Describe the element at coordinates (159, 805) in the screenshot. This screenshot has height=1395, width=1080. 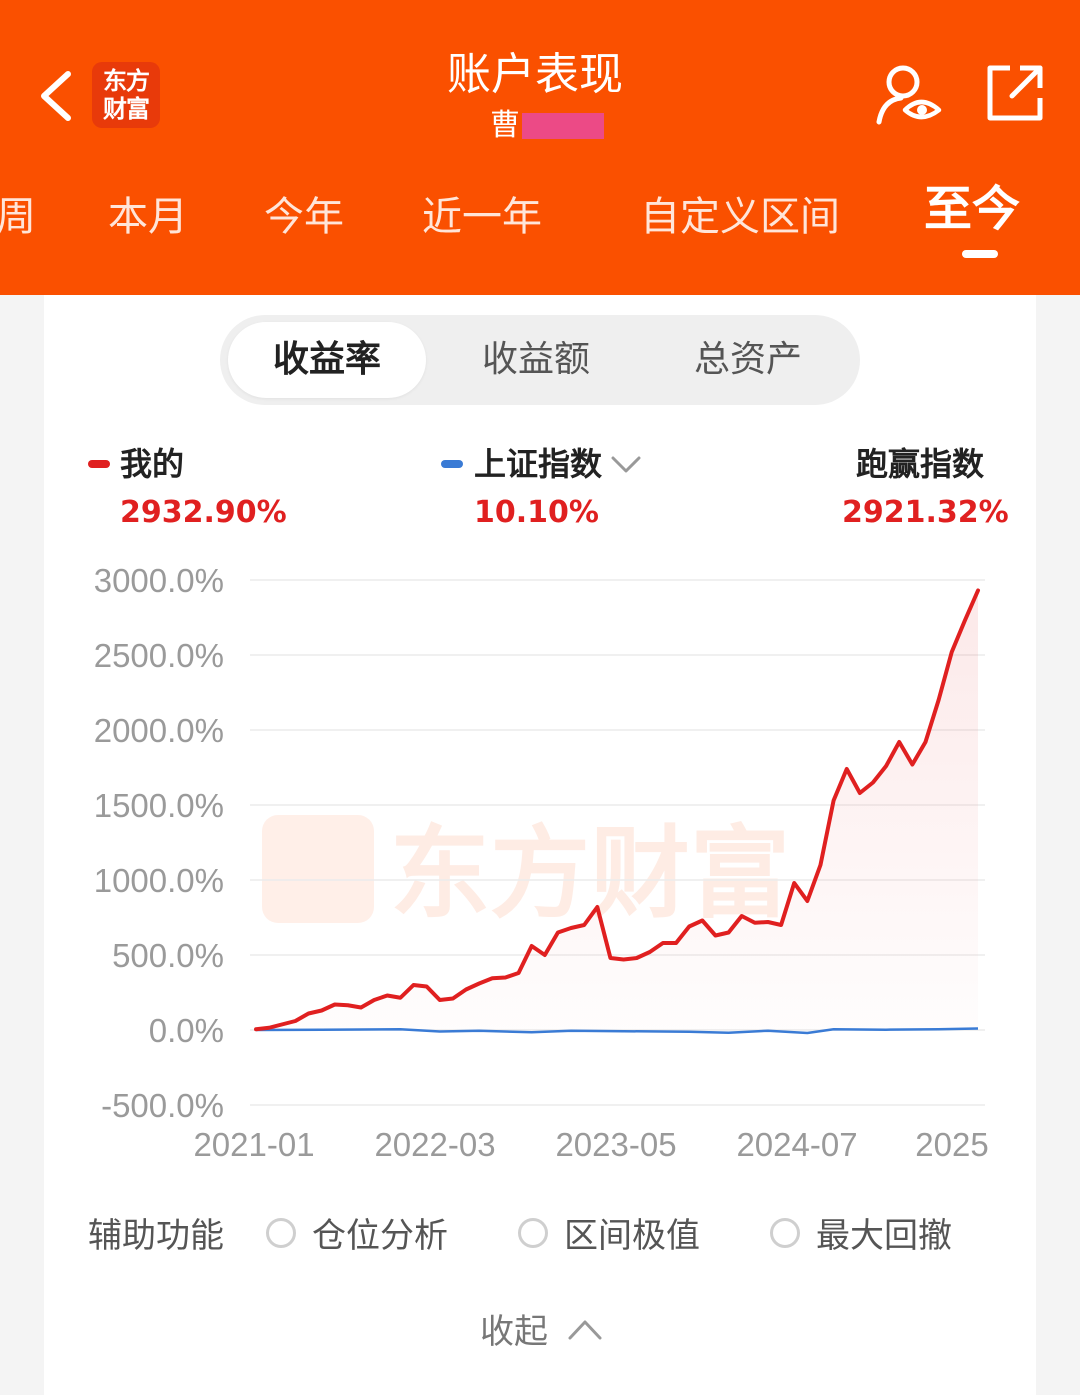
I see `y-tick-label: 1500.0%` at that location.